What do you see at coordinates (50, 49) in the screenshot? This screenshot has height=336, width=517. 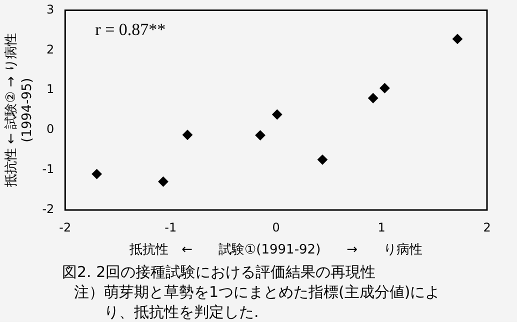 I see `y-tick-label: 2` at bounding box center [50, 49].